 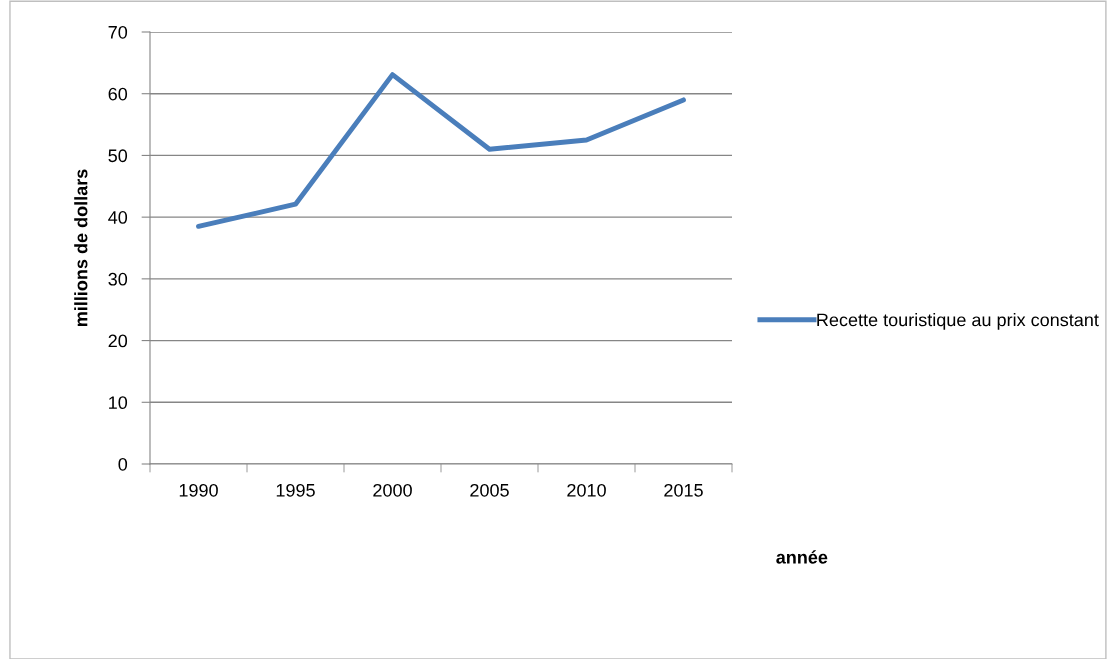 I want to click on x-tick-label: 2005, so click(x=489, y=490).